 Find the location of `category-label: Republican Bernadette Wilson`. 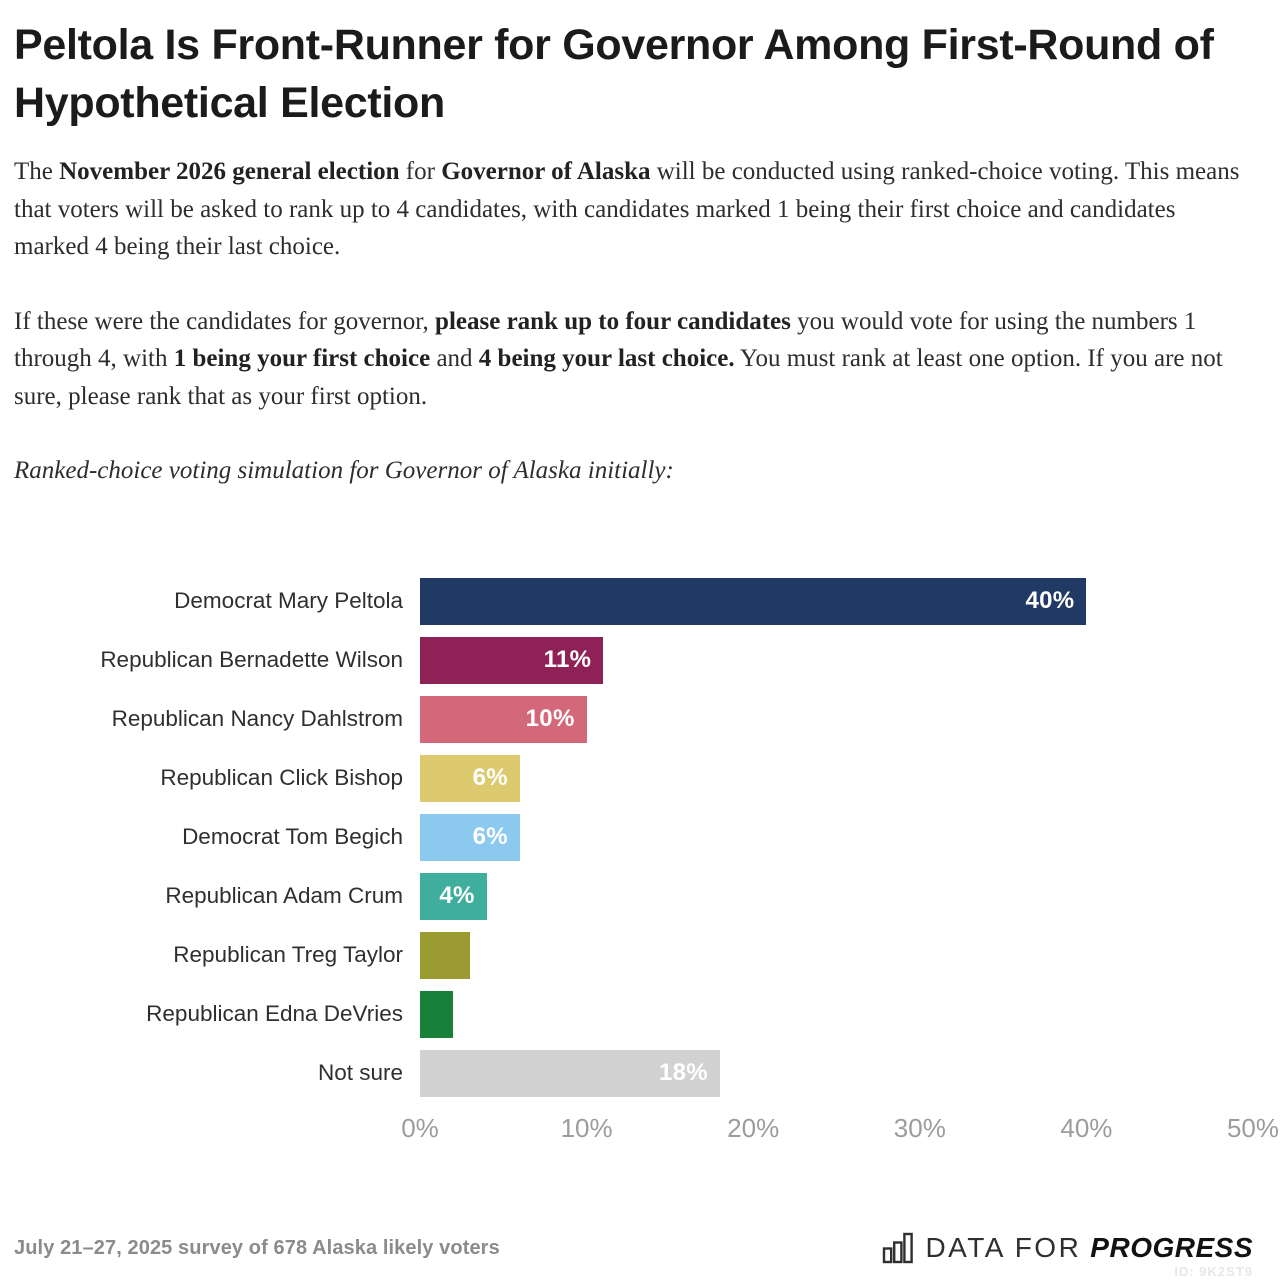

category-label: Republican Bernadette Wilson is located at coordinates (251, 660).